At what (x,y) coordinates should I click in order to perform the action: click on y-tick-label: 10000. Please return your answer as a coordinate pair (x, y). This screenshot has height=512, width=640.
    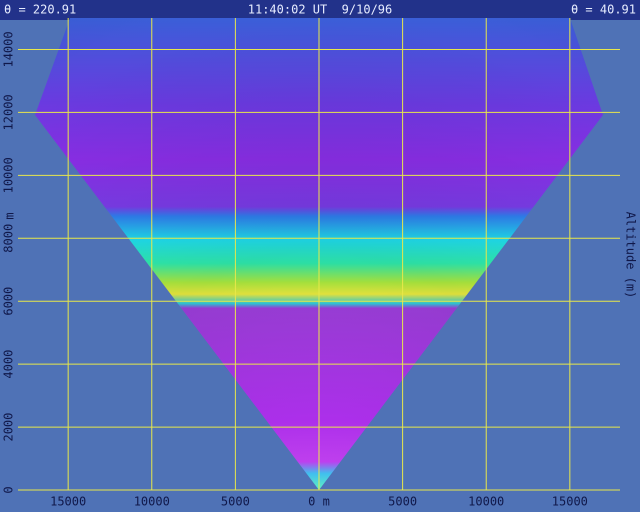
    Looking at the image, I should click on (9, 175).